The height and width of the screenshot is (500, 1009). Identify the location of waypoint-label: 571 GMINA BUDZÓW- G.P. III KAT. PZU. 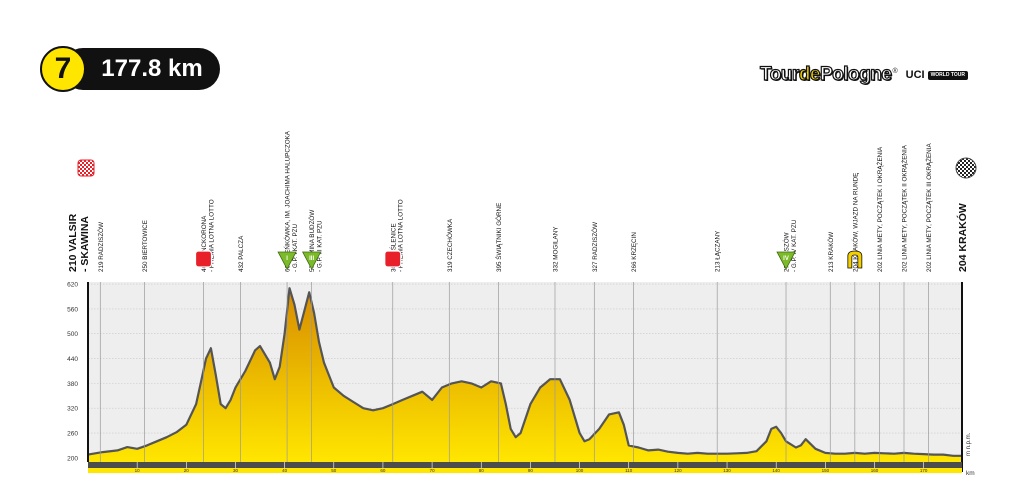
(315, 241).